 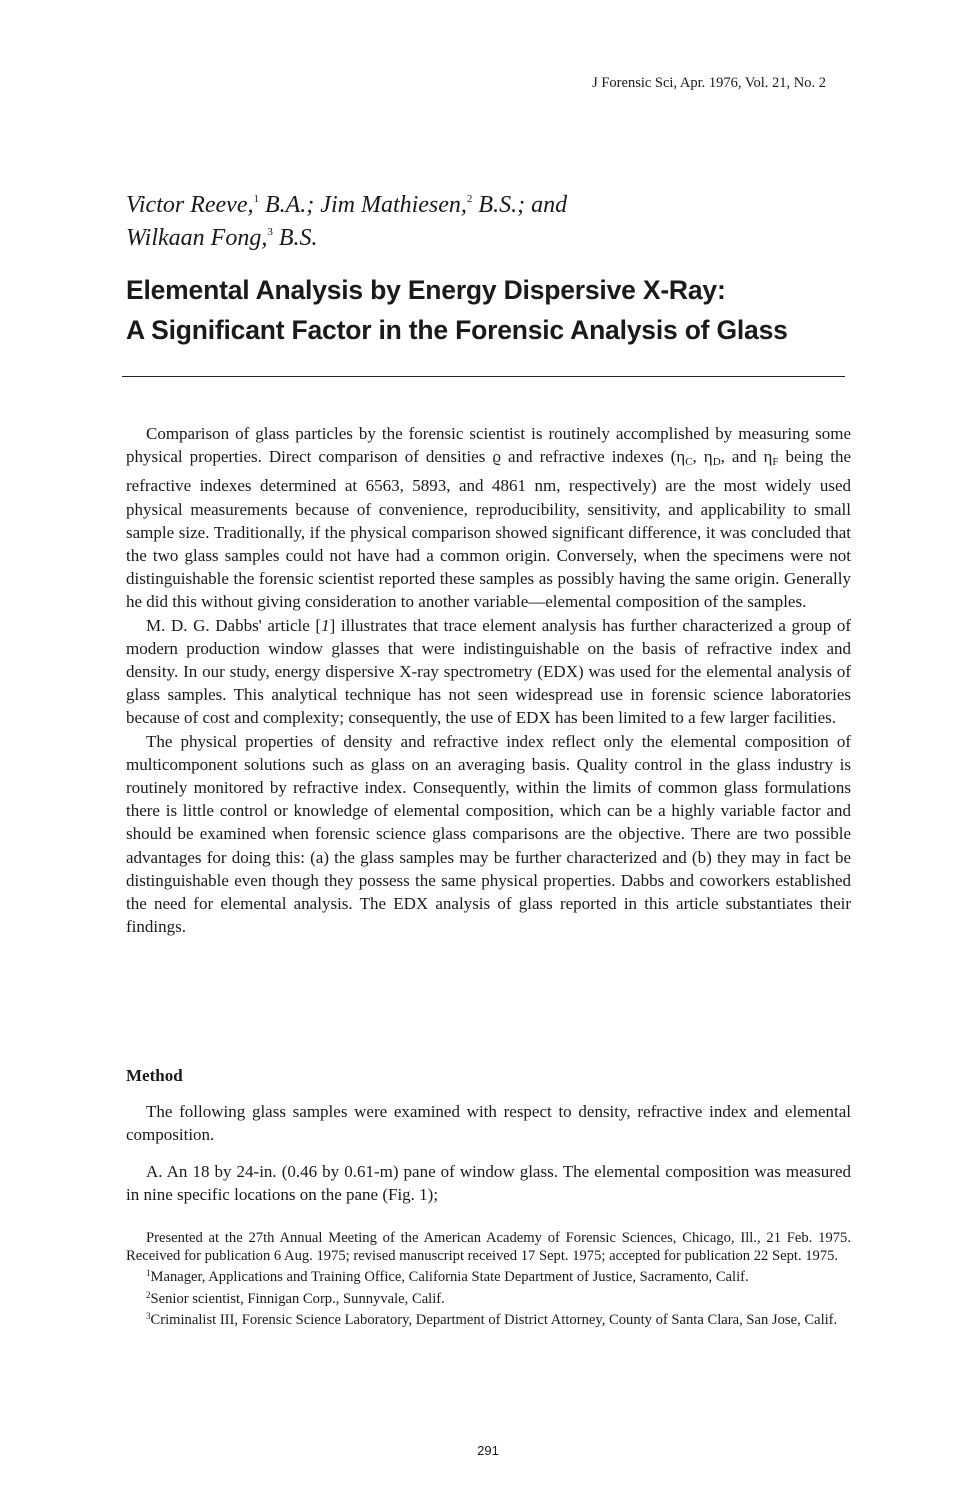 What do you see at coordinates (589, 457) in the screenshot?
I see `text: and refractive indexes (` at bounding box center [589, 457].